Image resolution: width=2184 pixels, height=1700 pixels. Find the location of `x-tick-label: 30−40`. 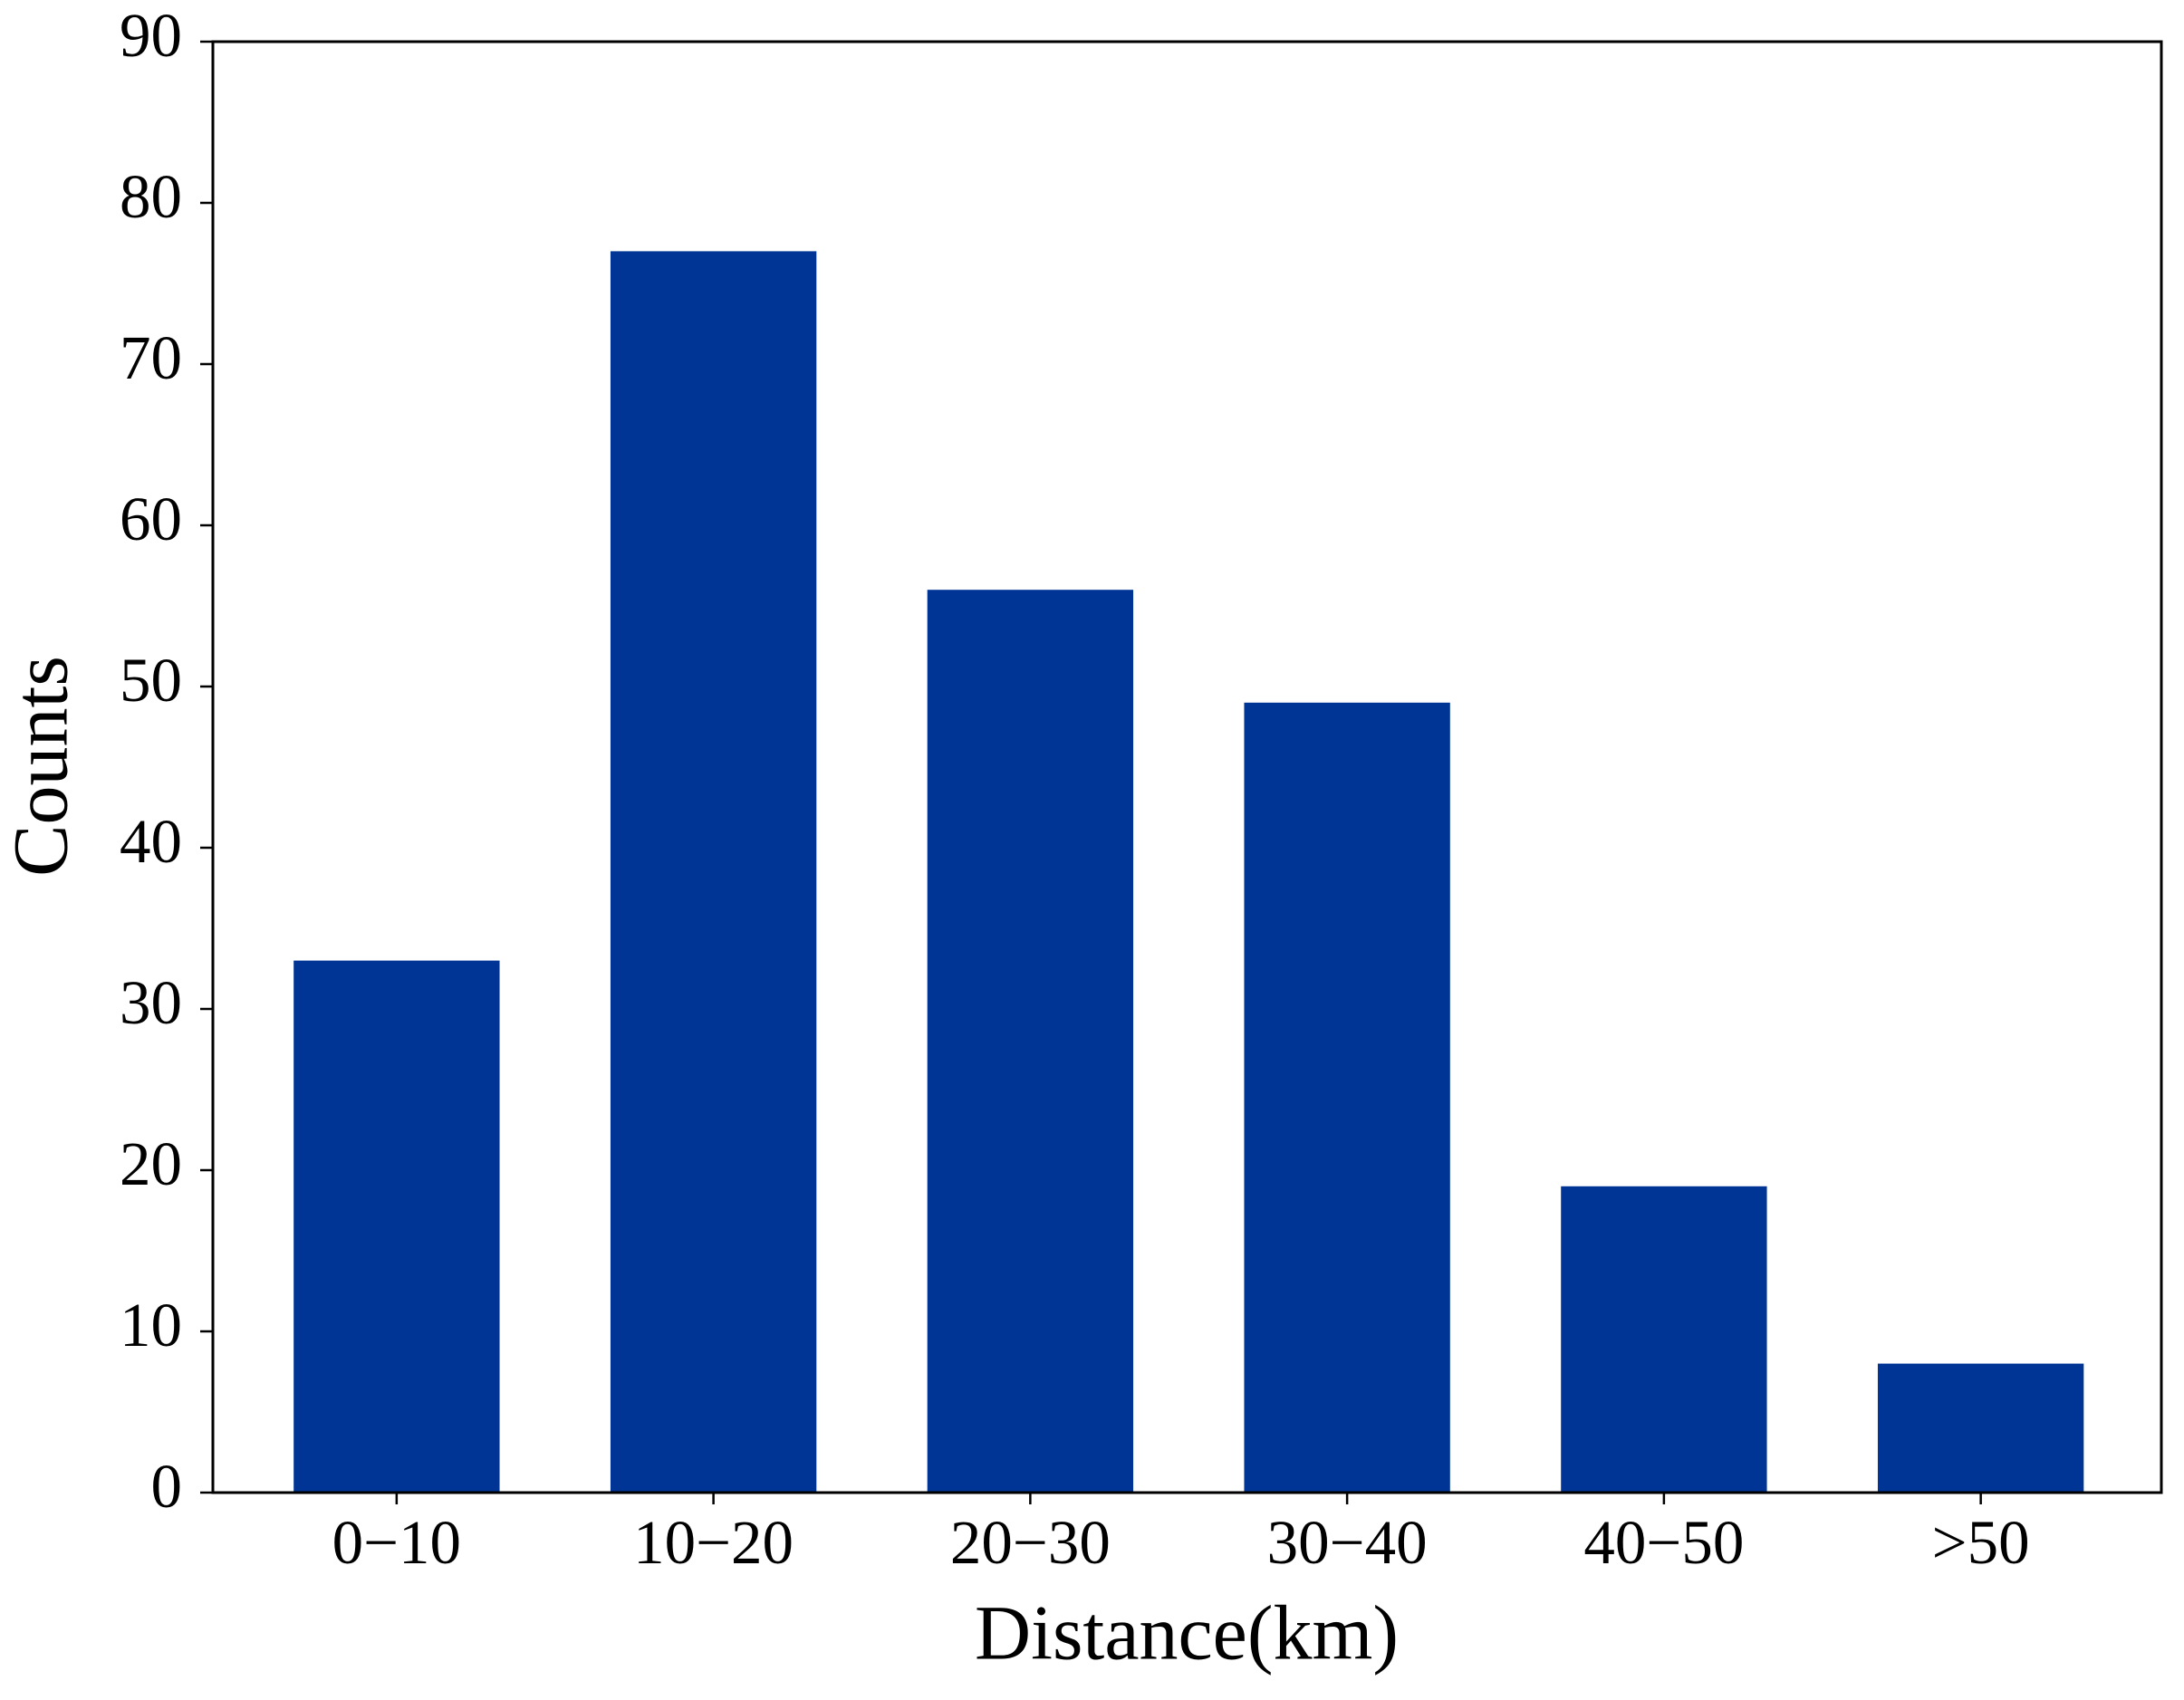

x-tick-label: 30−40 is located at coordinates (1347, 1542).